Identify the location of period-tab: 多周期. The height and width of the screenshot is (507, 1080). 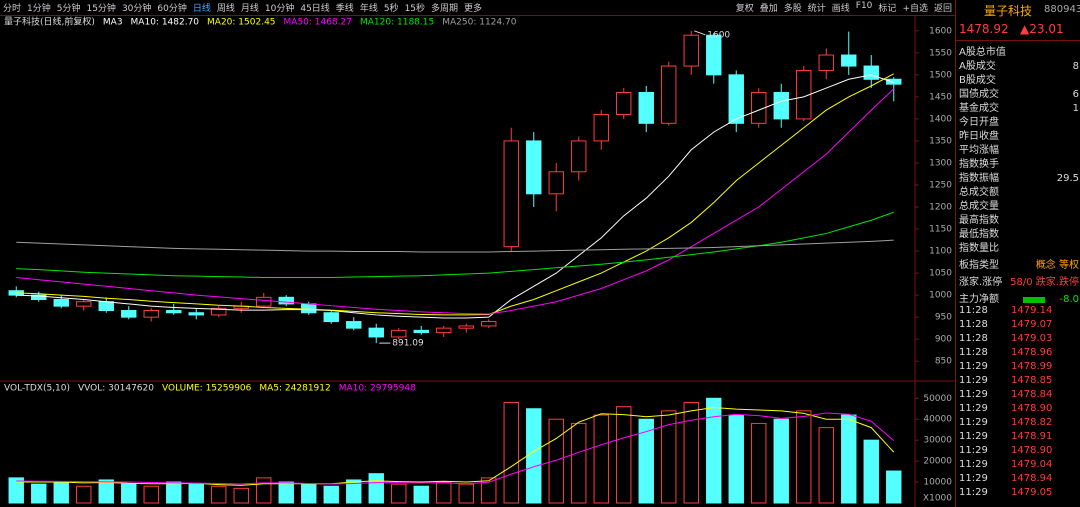
(445, 9).